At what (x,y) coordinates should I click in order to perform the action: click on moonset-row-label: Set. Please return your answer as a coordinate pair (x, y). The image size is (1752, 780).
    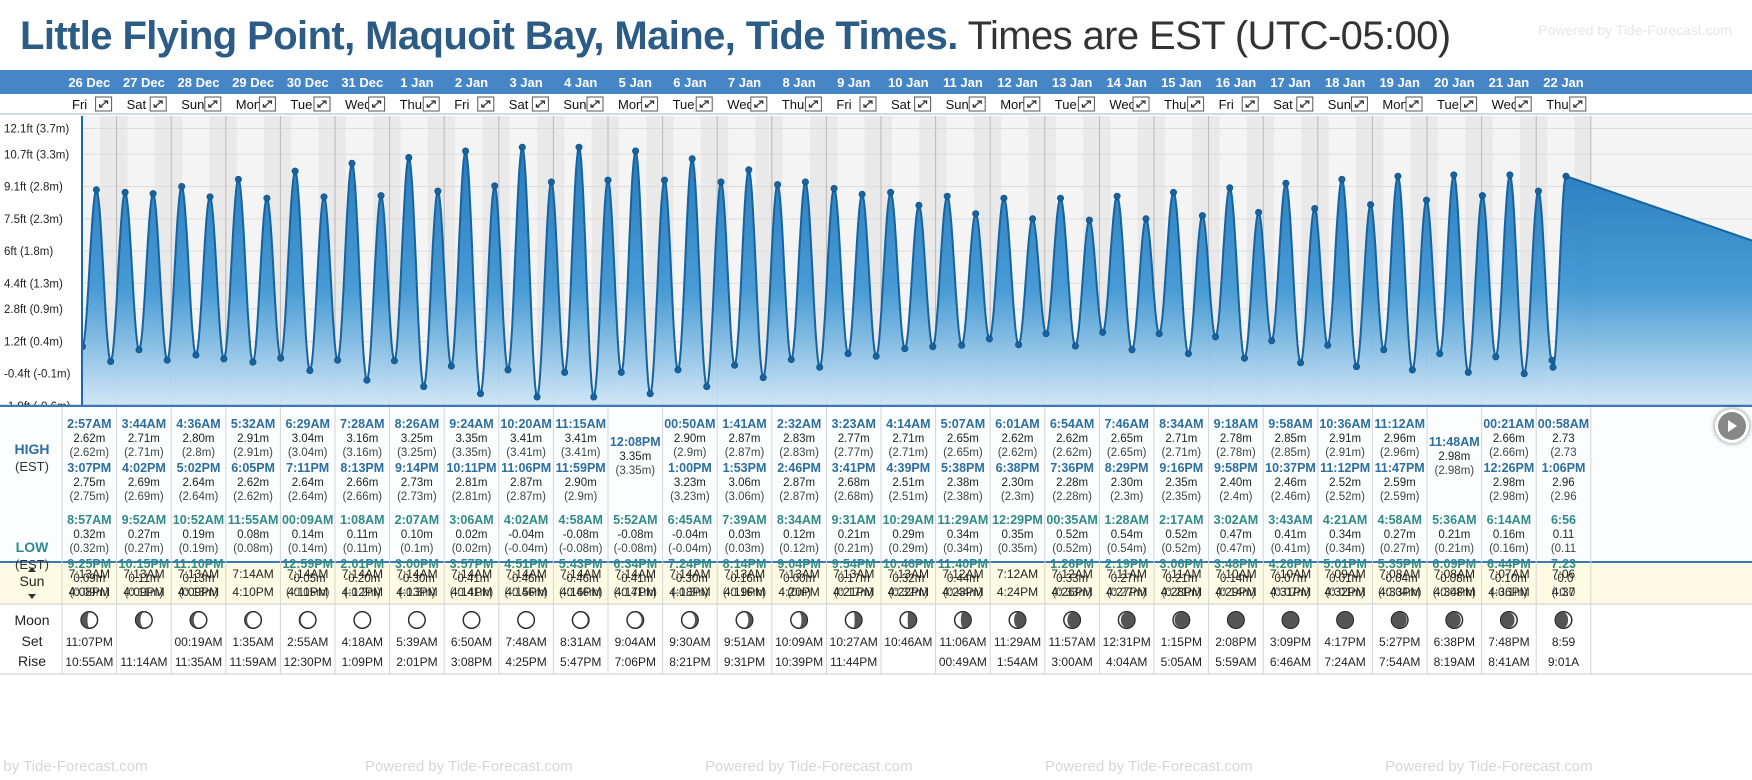
    Looking at the image, I should click on (31, 641).